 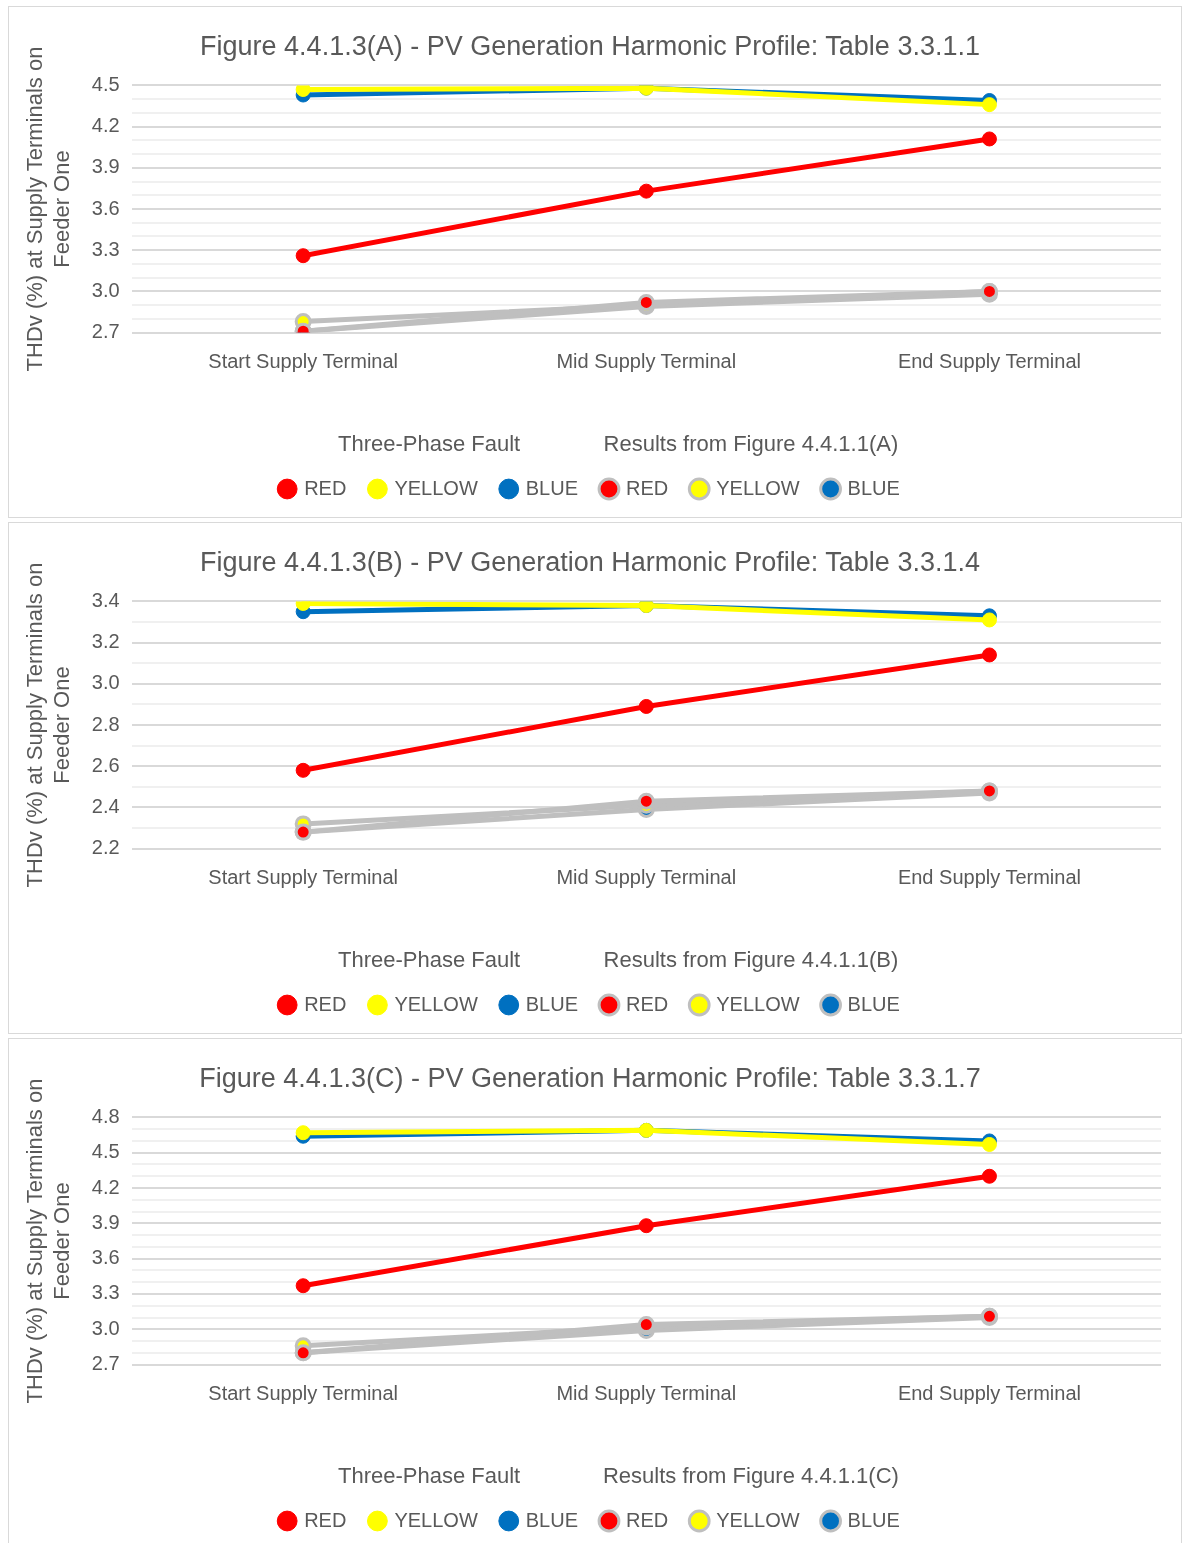 I want to click on chart-title: Figure 4.4.1.3(C) - PV Generation Harmonic Profile: Table 3.3.1.7, so click(x=590, y=1077).